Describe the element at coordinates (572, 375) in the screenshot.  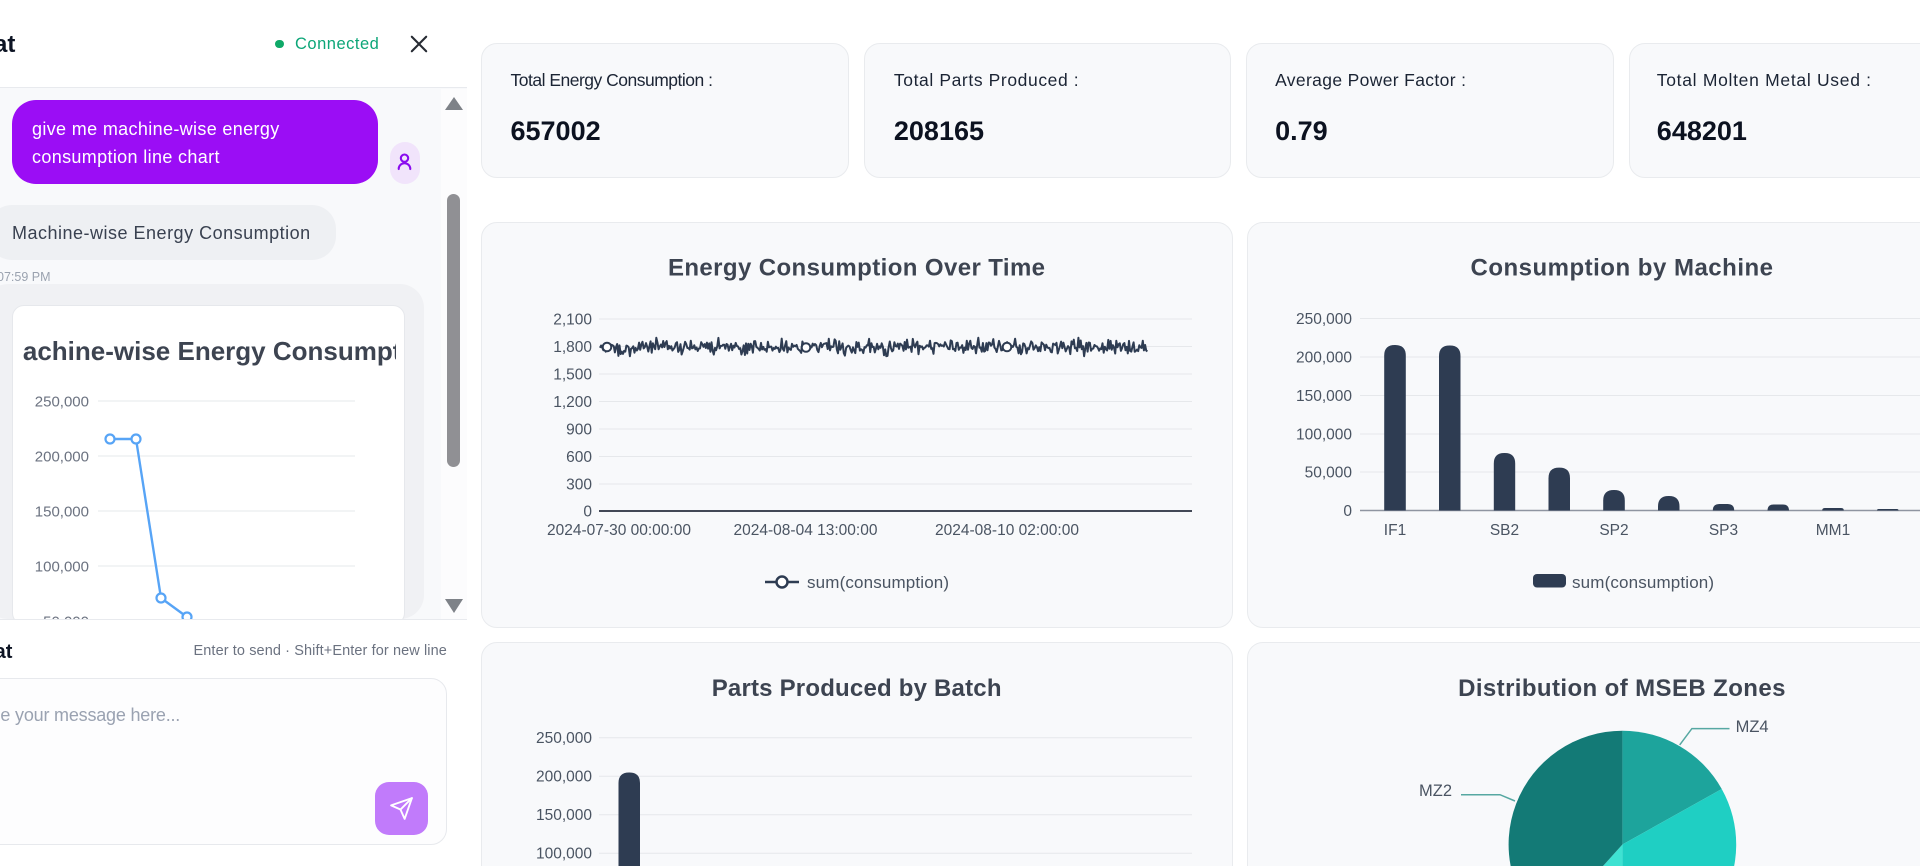
I see `svg-text: 1,500` at that location.